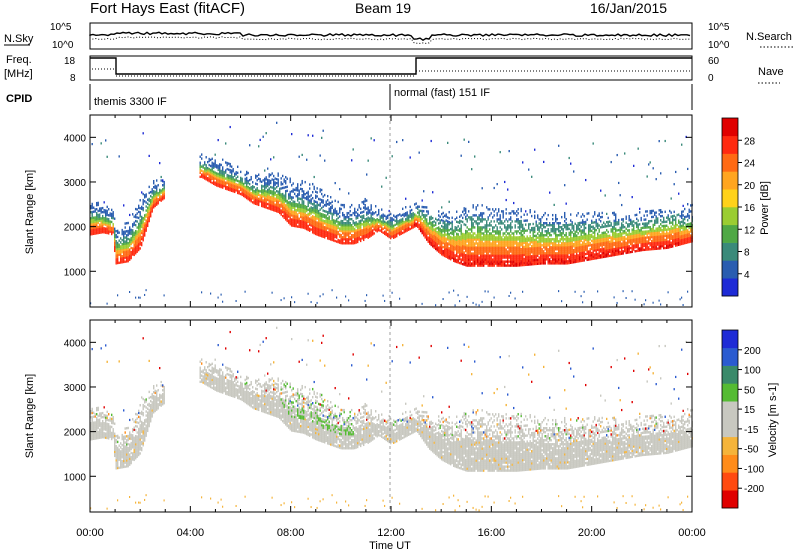 The height and width of the screenshot is (554, 800). Describe the element at coordinates (75, 343) in the screenshot. I see `velocity-ytick-label: 4000` at that location.